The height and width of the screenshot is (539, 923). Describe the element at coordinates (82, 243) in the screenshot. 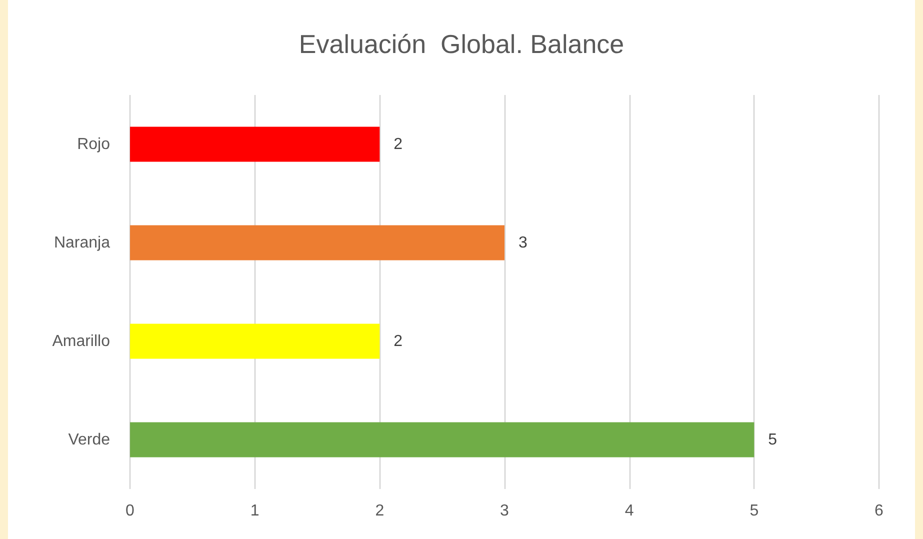

I see `y-tick-label: Naranja` at that location.